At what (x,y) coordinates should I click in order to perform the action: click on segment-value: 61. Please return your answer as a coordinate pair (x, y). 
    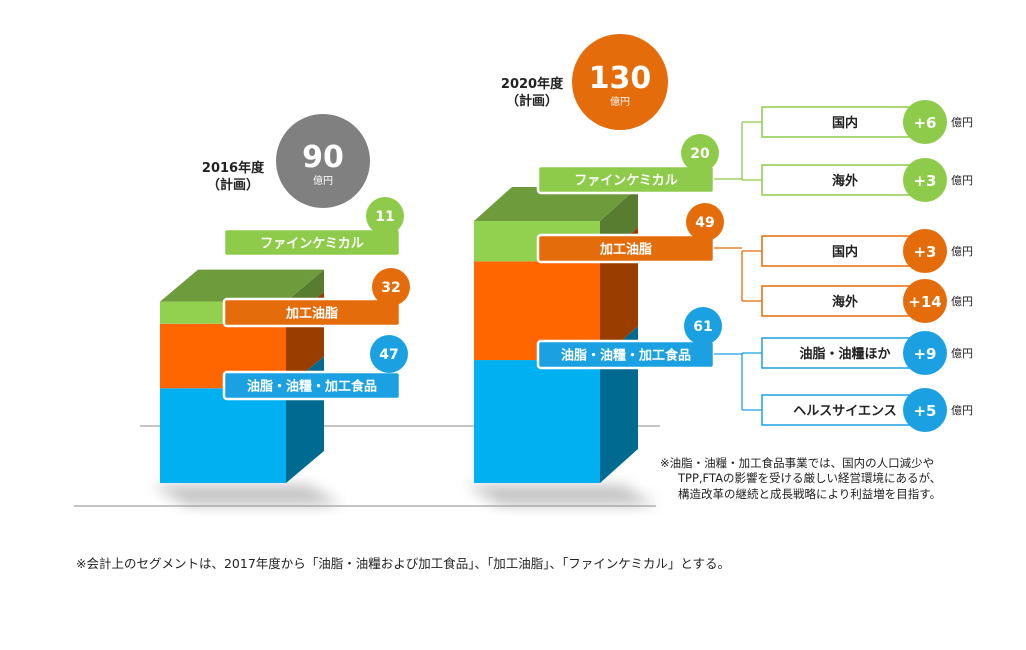
    Looking at the image, I should click on (702, 327).